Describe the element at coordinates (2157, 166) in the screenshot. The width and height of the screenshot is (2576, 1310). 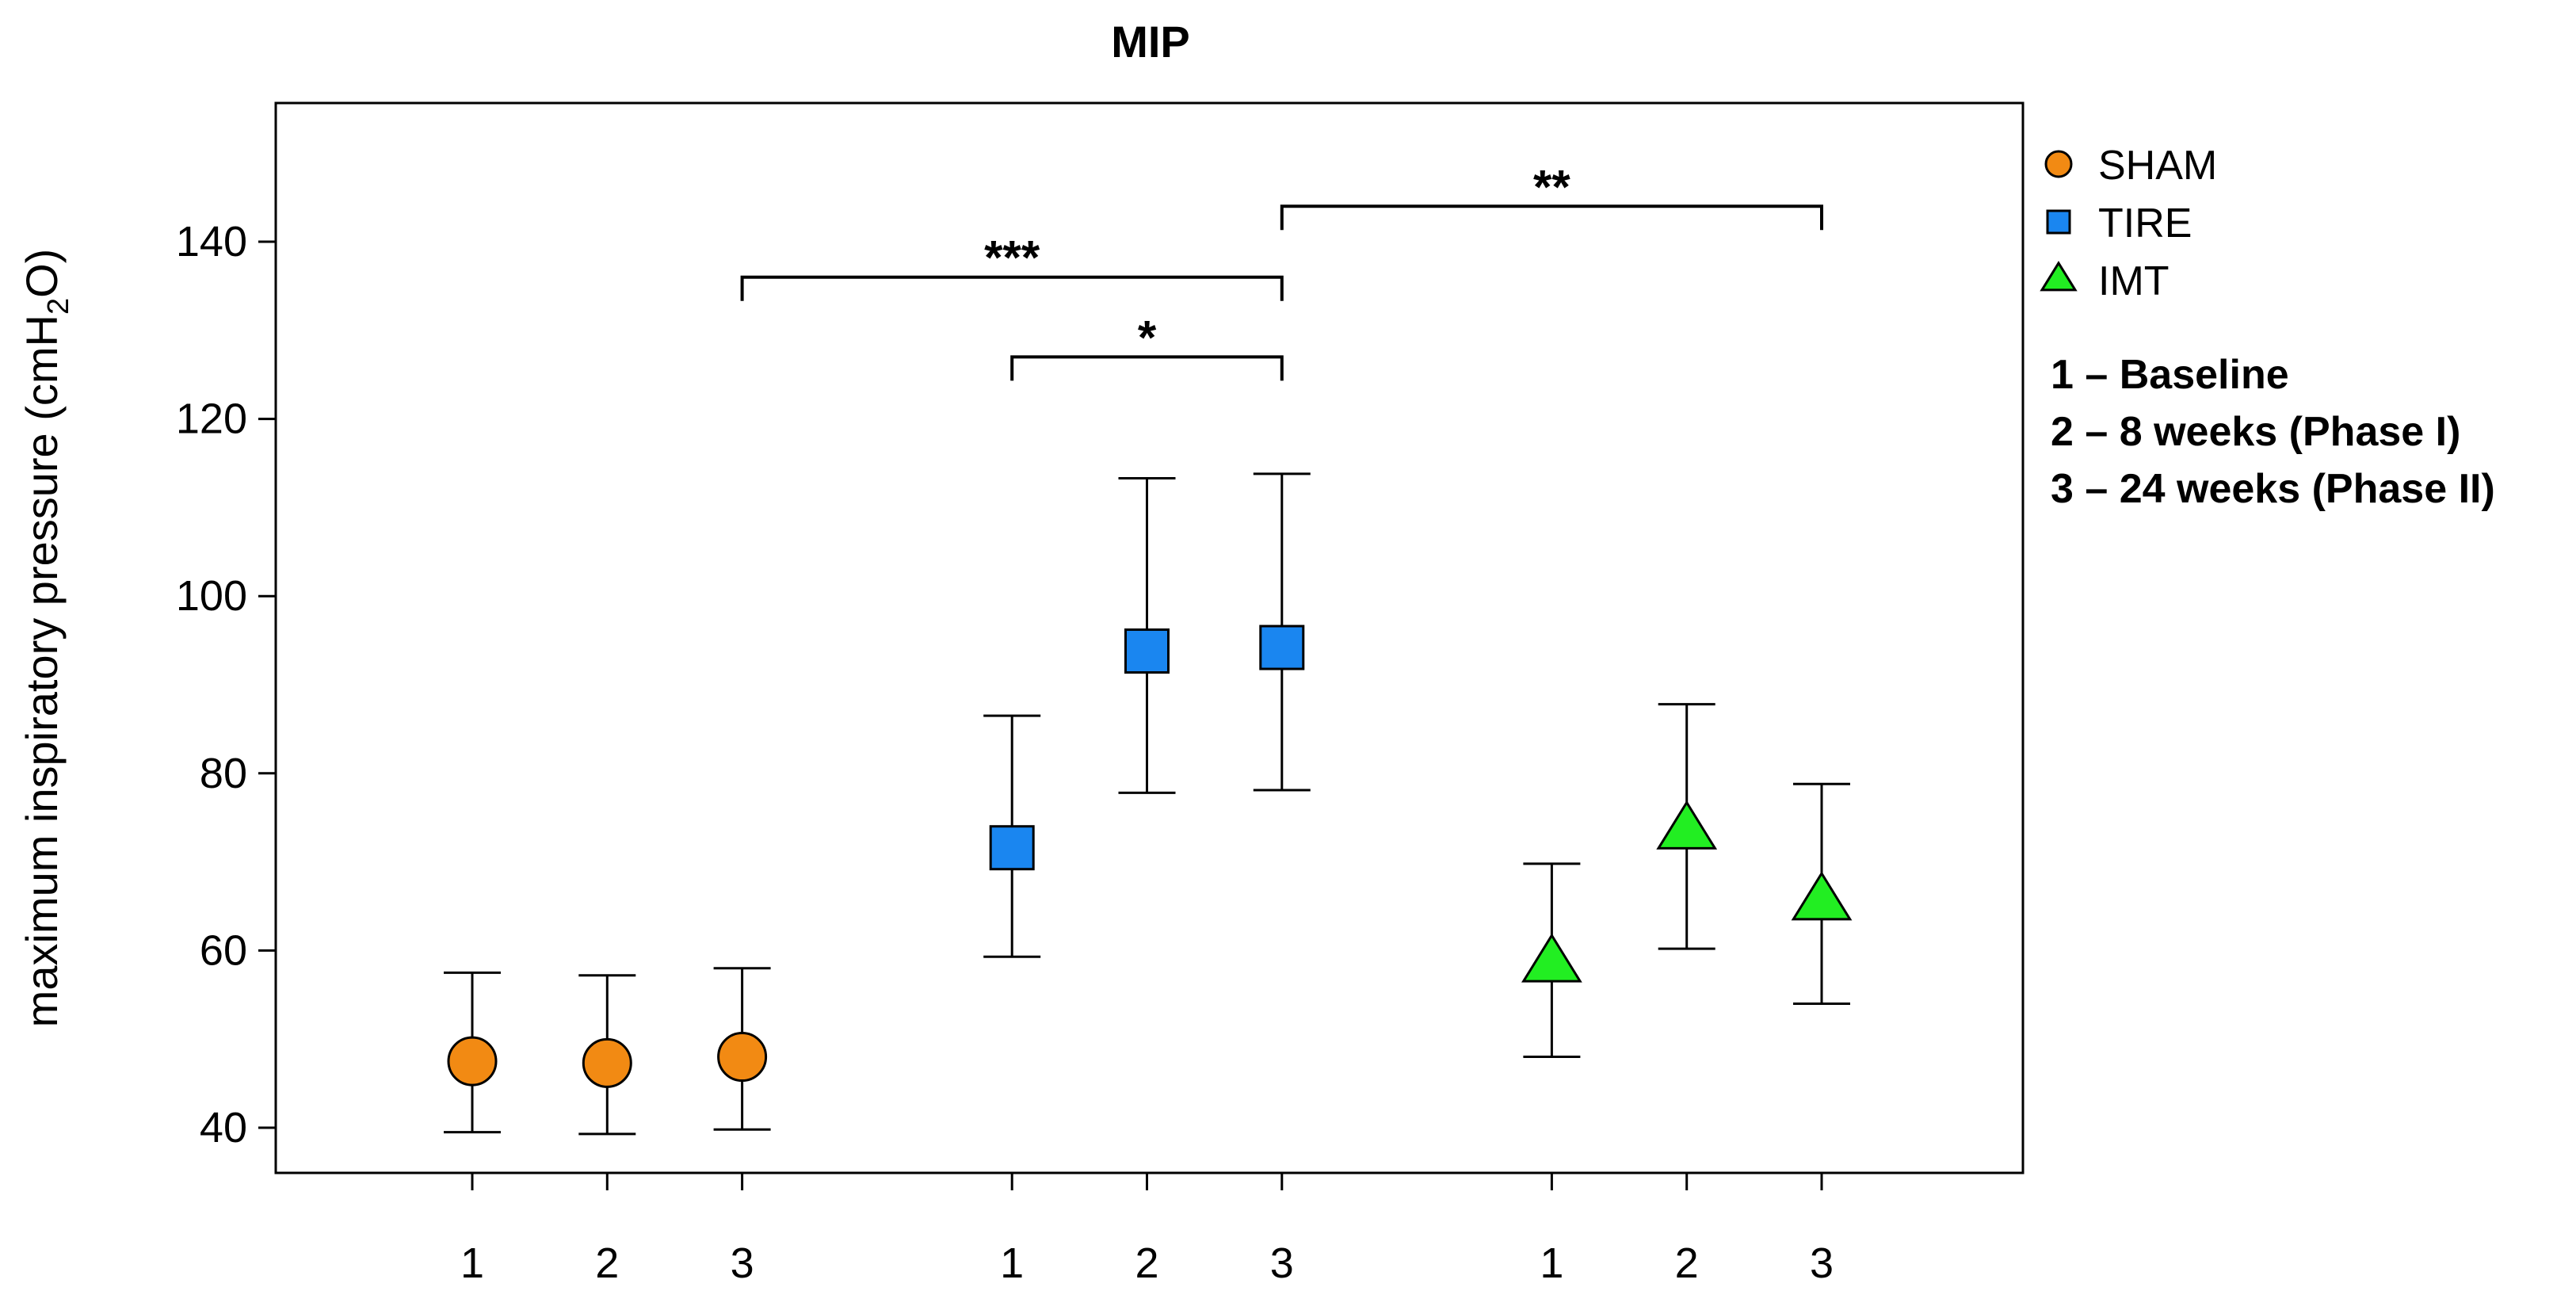
I see `legend-label: SHAM` at that location.